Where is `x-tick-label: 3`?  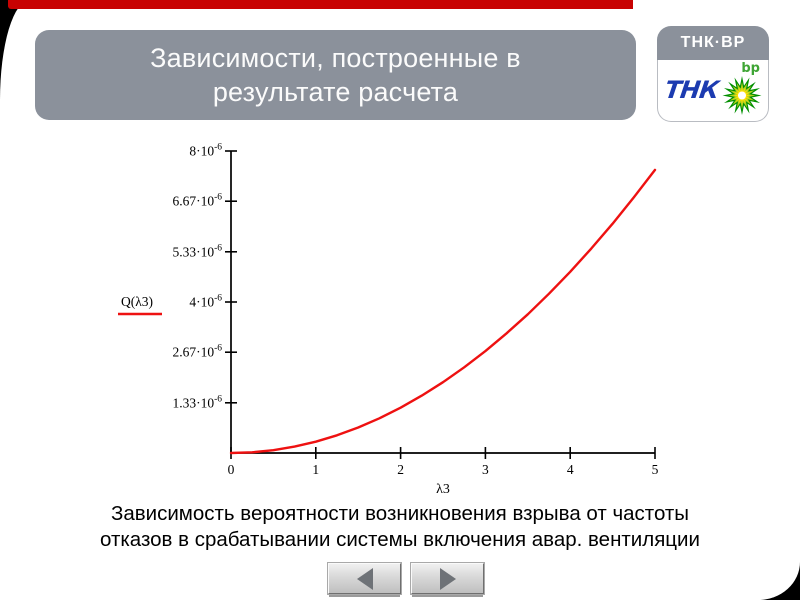 x-tick-label: 3 is located at coordinates (485, 469).